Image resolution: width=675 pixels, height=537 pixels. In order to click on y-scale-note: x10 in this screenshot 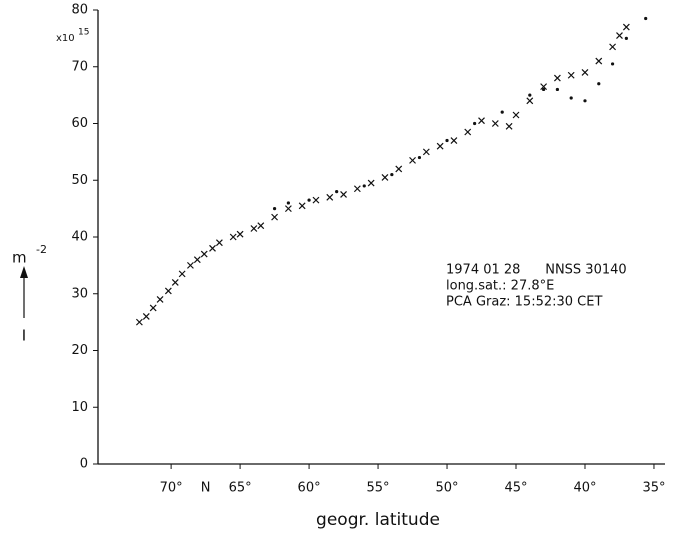, I will do `click(65, 38)`.